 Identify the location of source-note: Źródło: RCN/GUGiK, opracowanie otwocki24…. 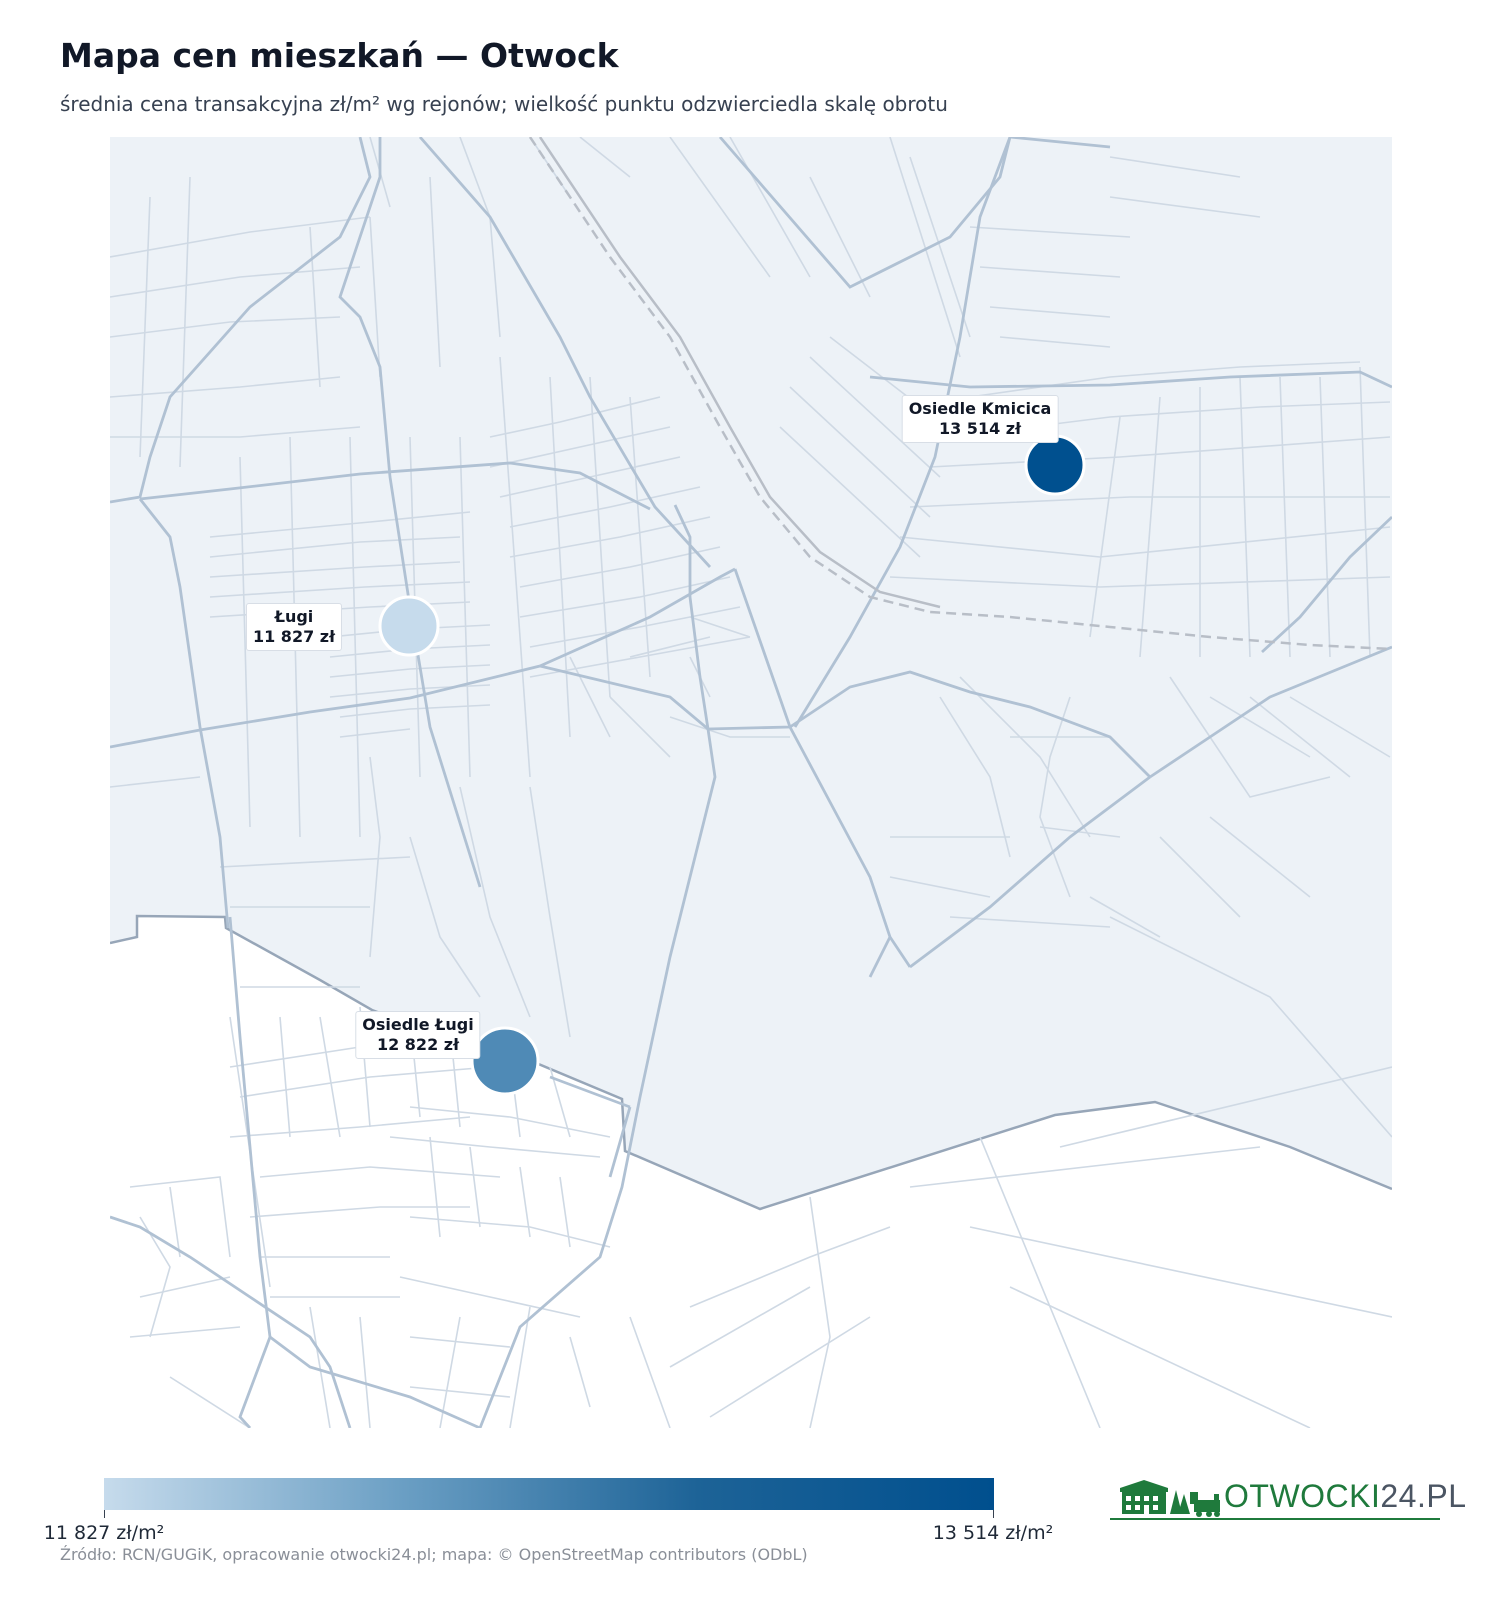
(434, 1554).